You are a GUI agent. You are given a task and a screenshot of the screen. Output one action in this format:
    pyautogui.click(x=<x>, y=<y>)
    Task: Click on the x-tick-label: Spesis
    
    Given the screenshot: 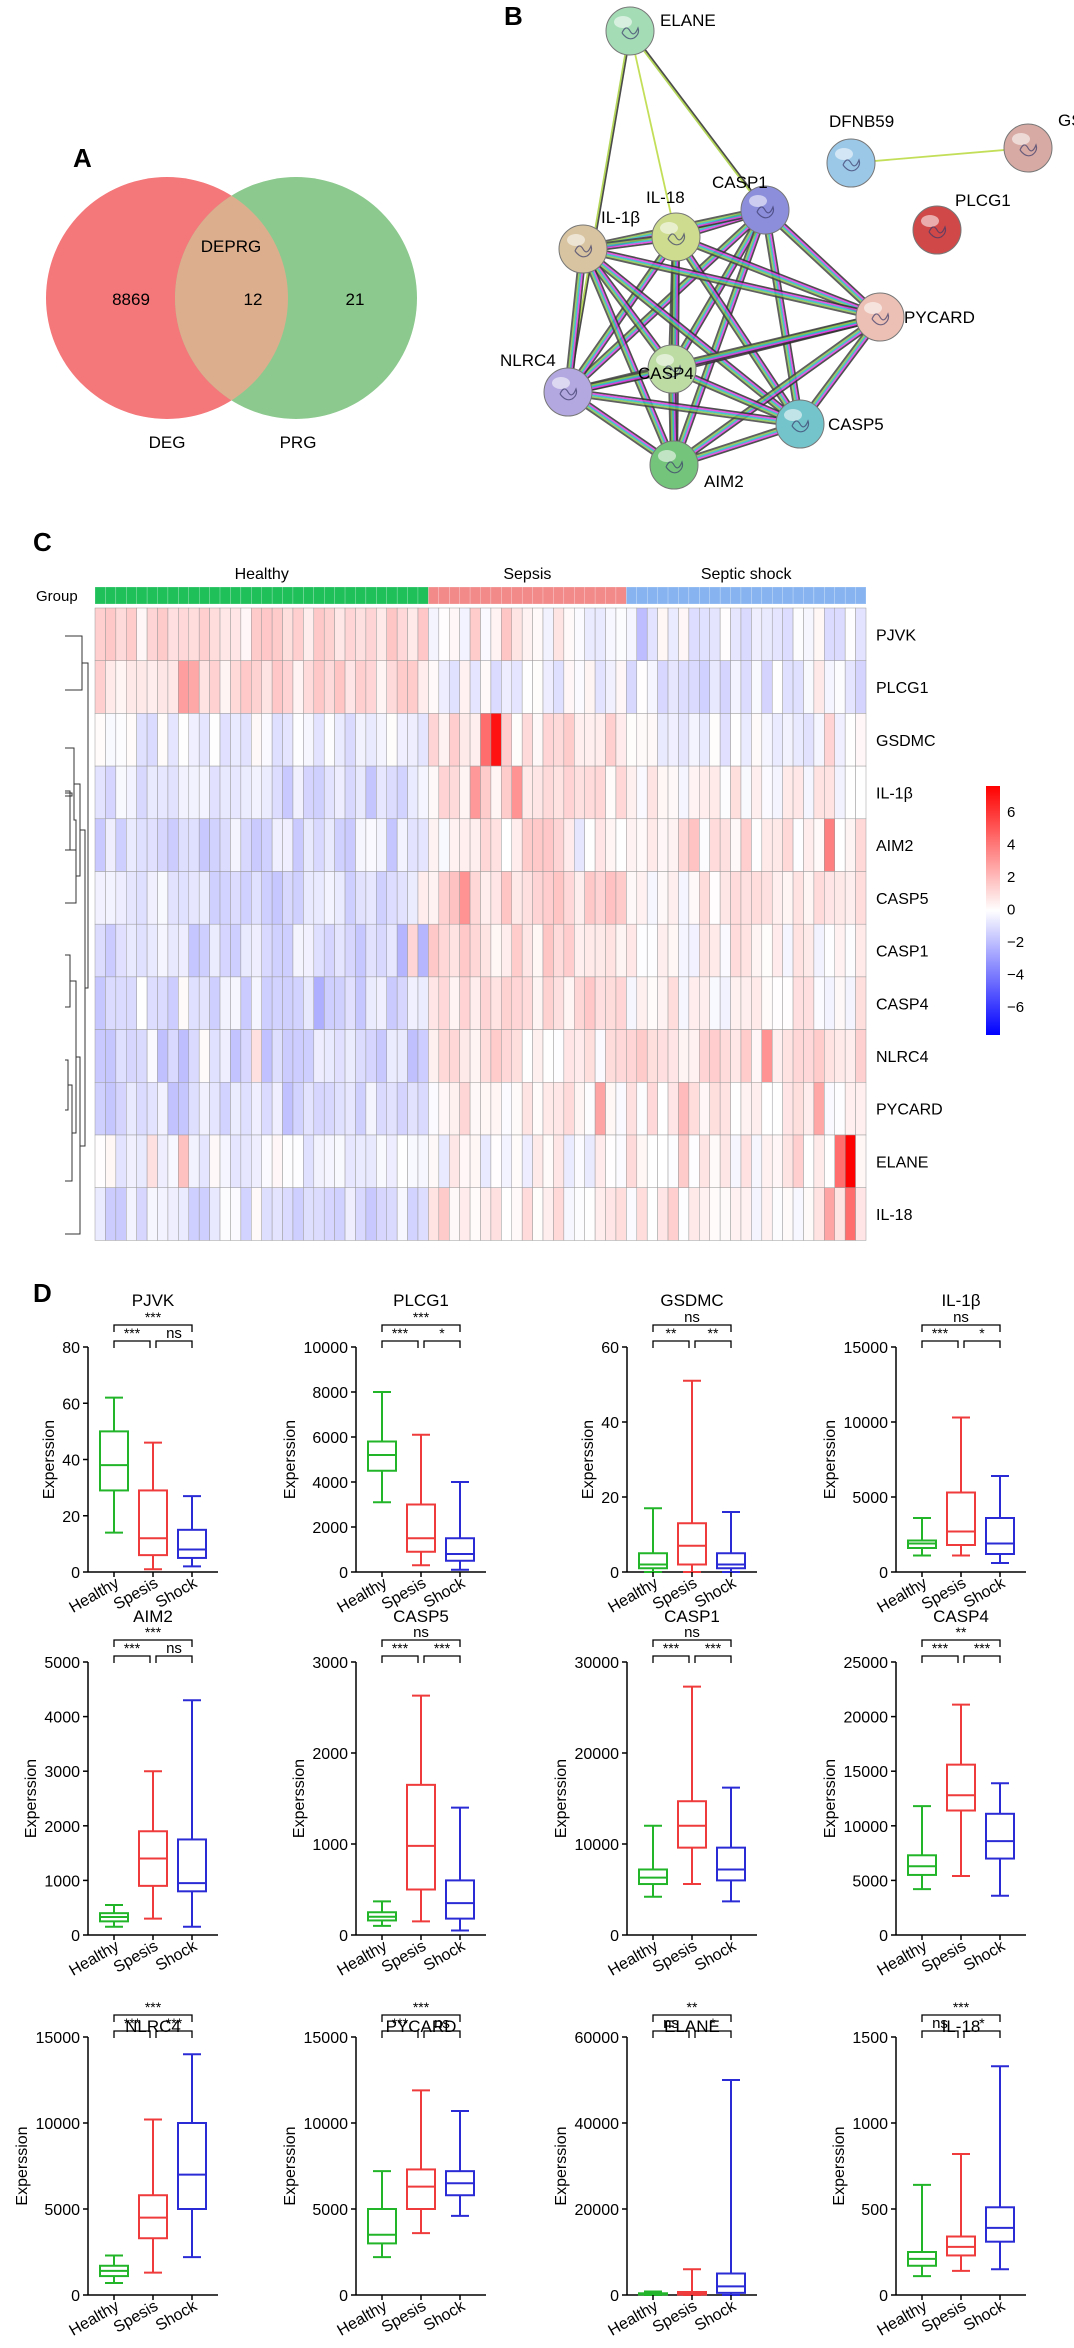 What is the action you would take?
    pyautogui.click(x=404, y=1957)
    